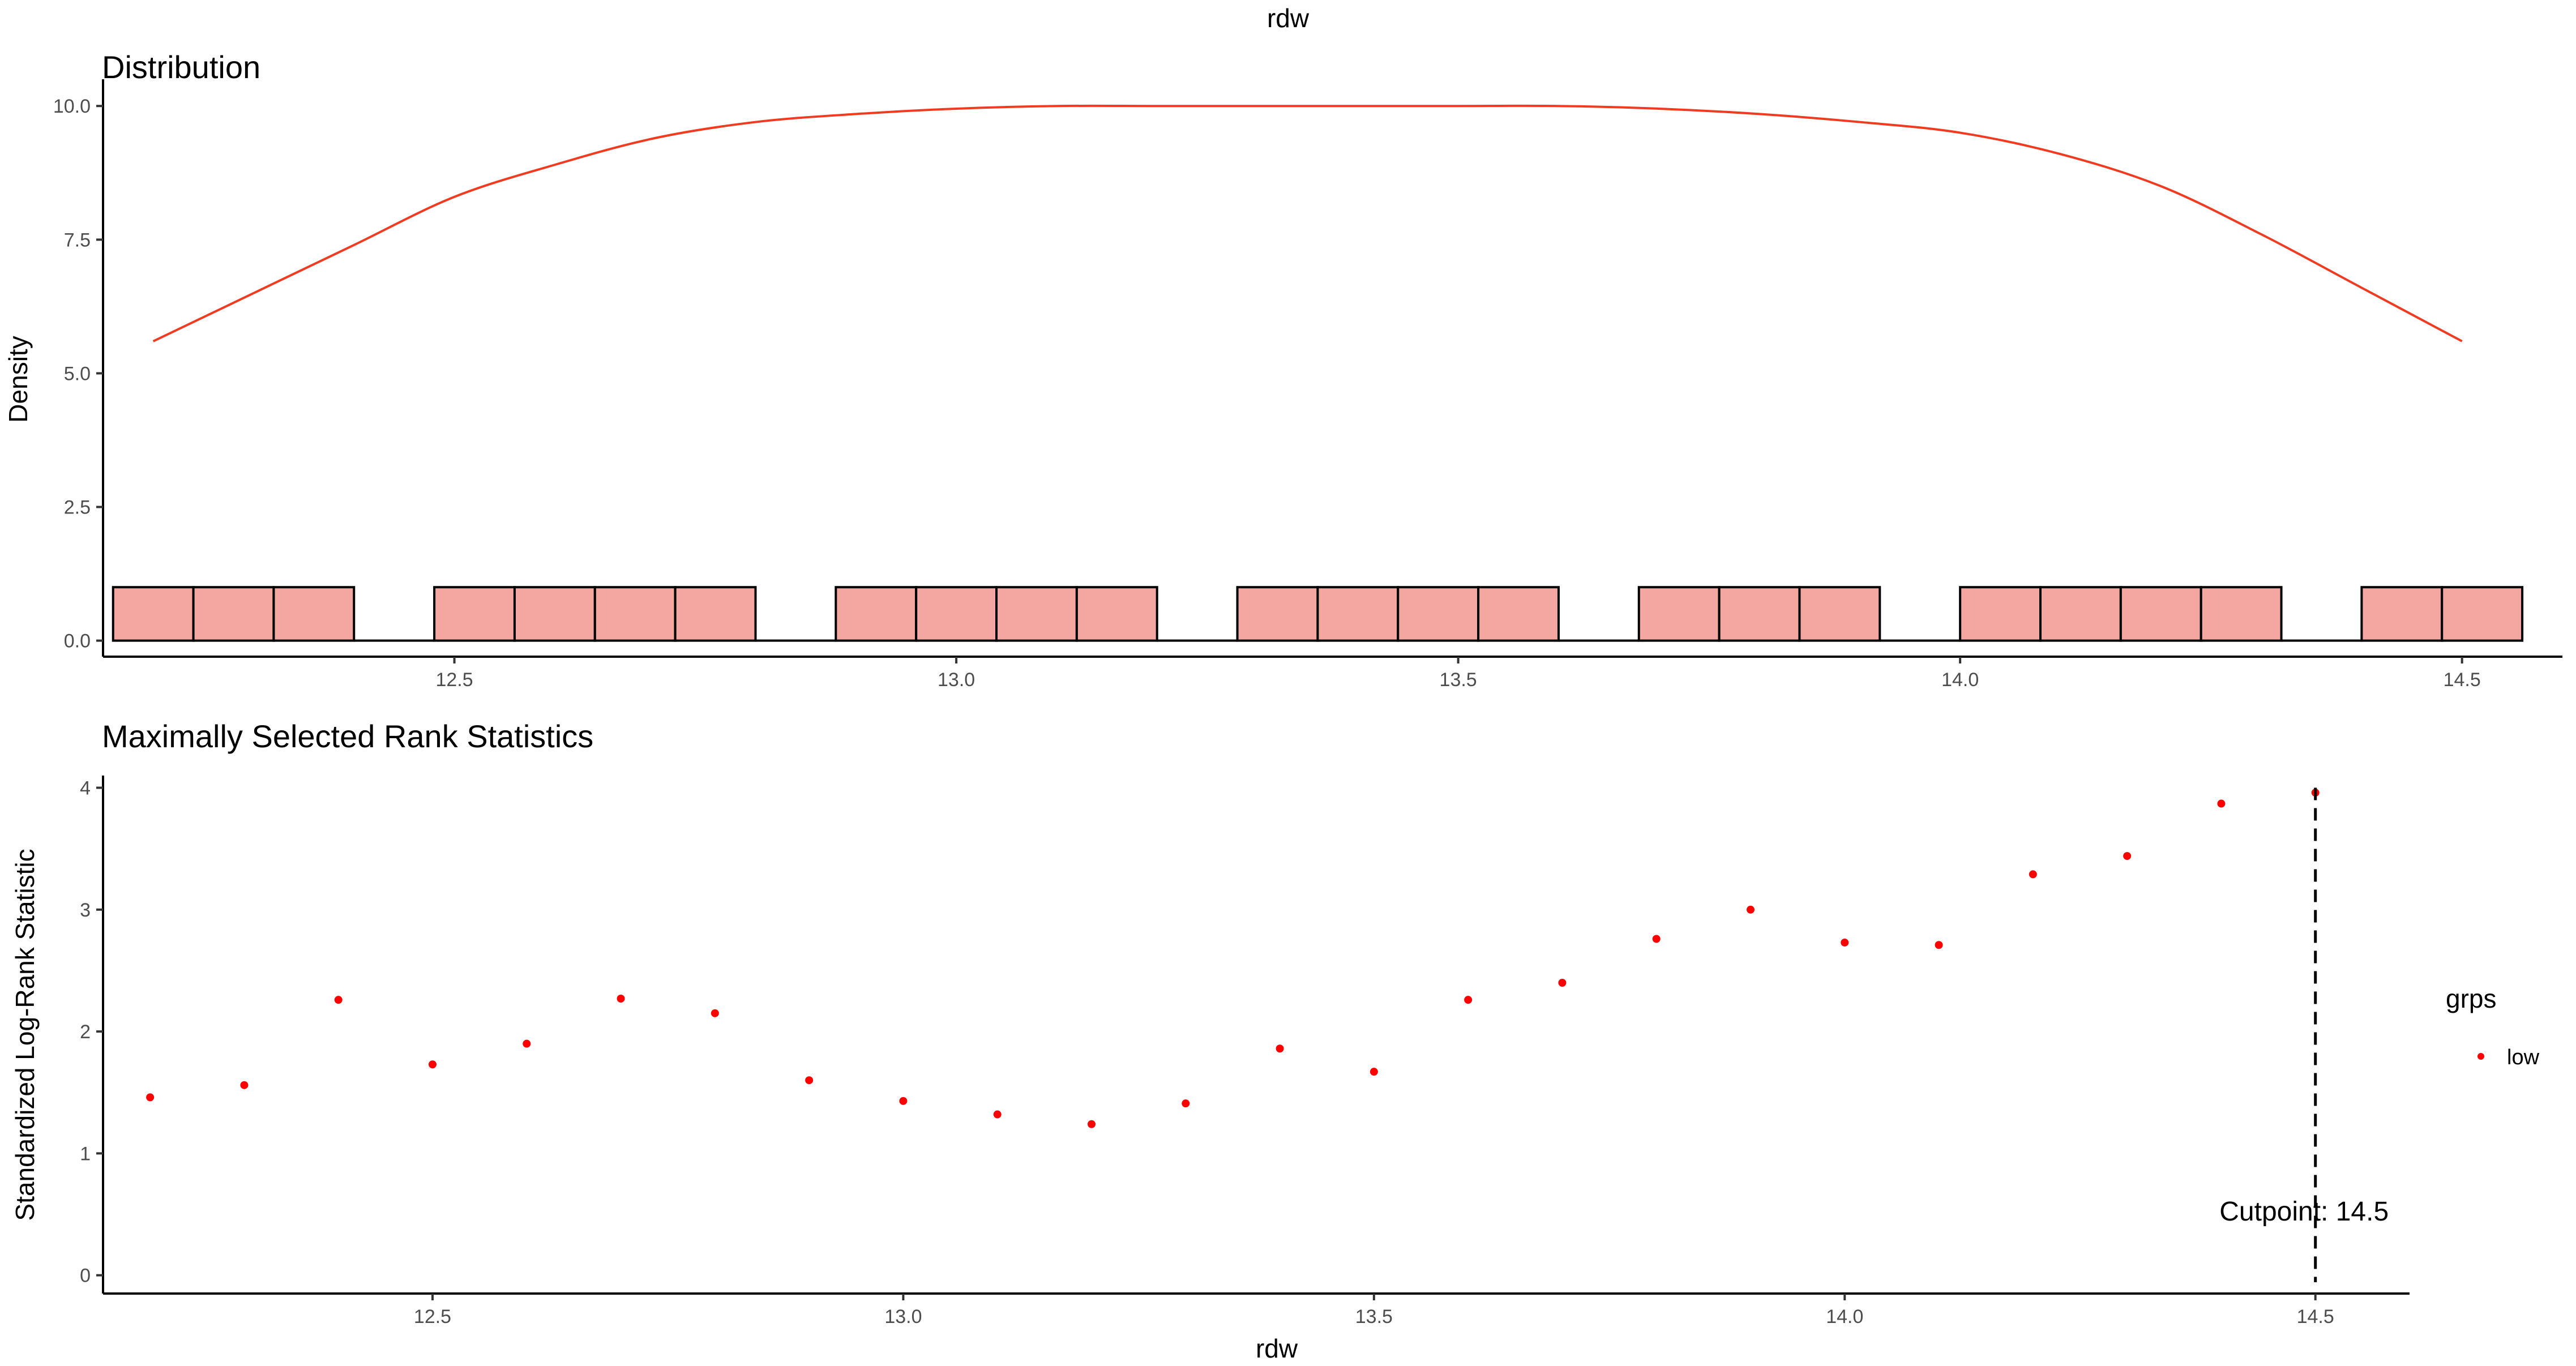  Describe the element at coordinates (347, 736) in the screenshot. I see `rank-statistics-title: Maximally Selected Rank Statistics` at that location.